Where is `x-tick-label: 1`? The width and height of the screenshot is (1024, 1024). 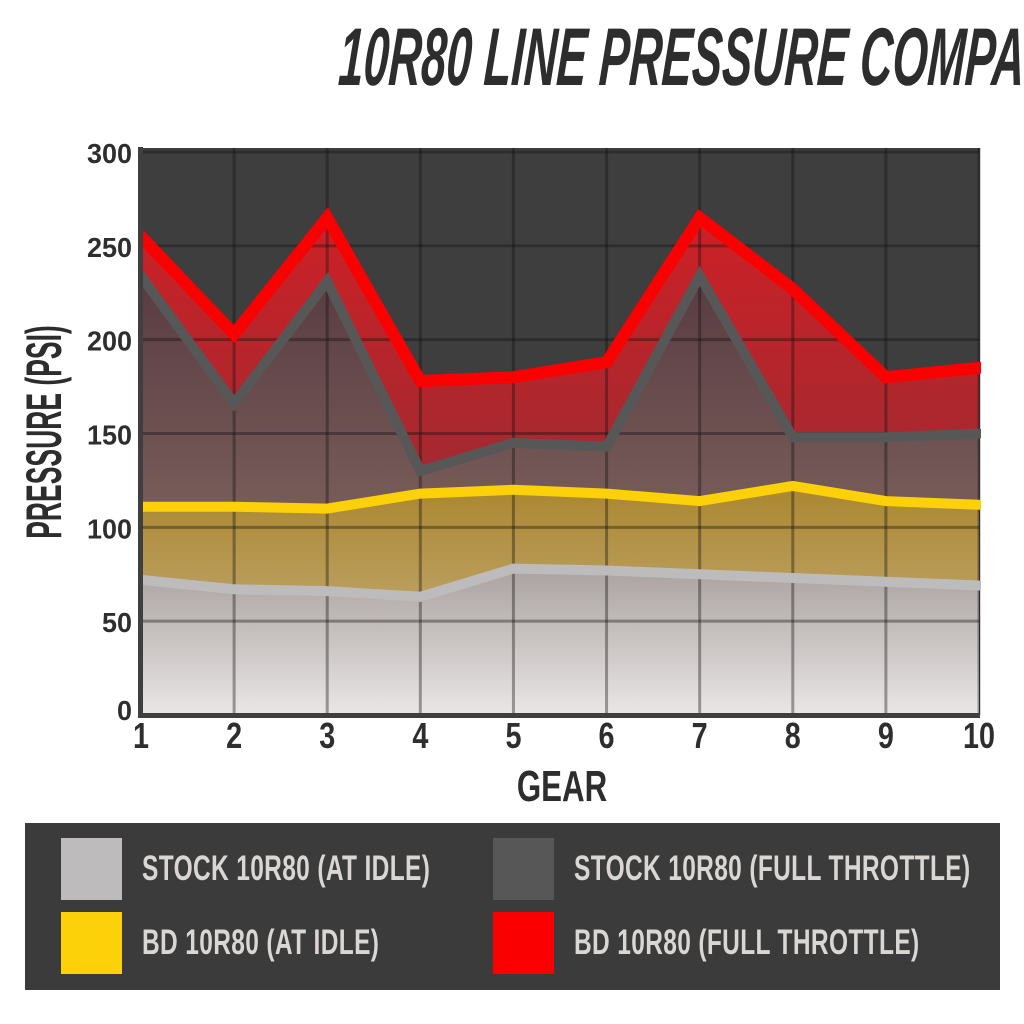
x-tick-label: 1 is located at coordinates (141, 735).